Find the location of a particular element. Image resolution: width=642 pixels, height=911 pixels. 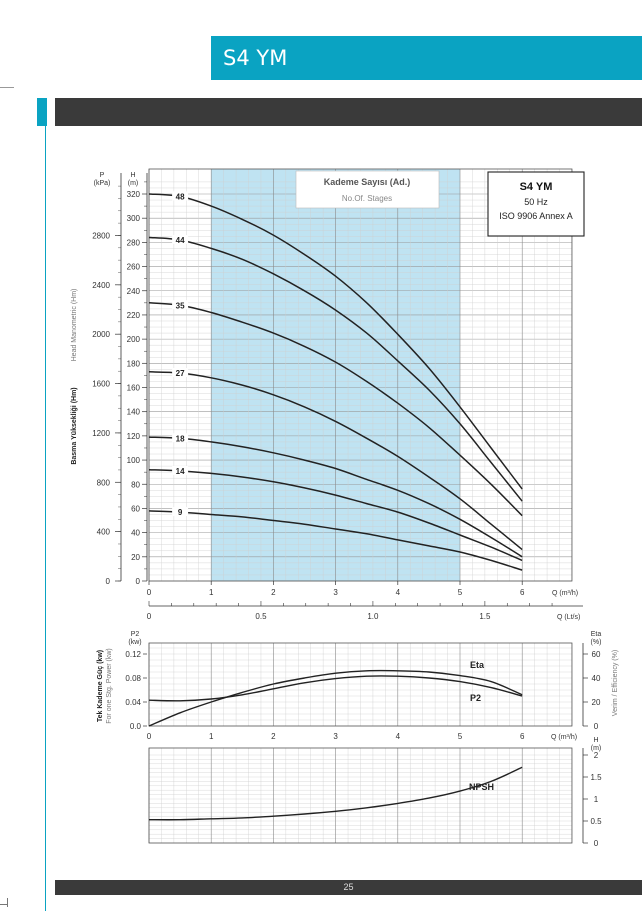

npsh-axis-unit: H is located at coordinates (595, 740).